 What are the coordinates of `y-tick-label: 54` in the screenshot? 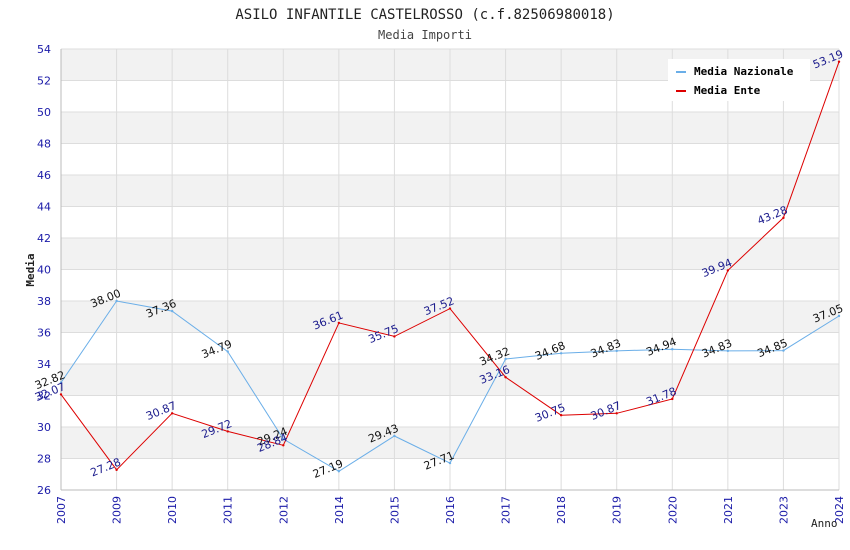 It's located at (44, 49).